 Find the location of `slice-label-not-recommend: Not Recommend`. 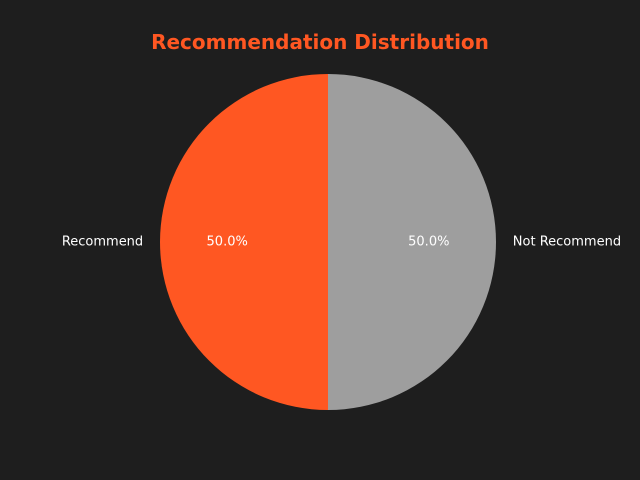

slice-label-not-recommend: Not Recommend is located at coordinates (567, 242).